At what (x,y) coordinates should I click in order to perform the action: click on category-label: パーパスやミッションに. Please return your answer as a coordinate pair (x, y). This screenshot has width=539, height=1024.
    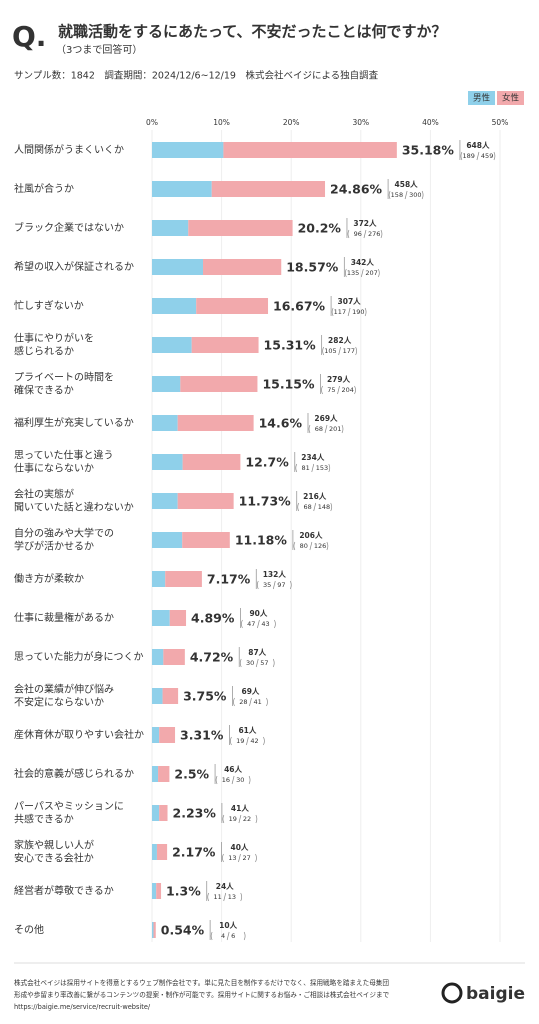
    Looking at the image, I should click on (69, 807).